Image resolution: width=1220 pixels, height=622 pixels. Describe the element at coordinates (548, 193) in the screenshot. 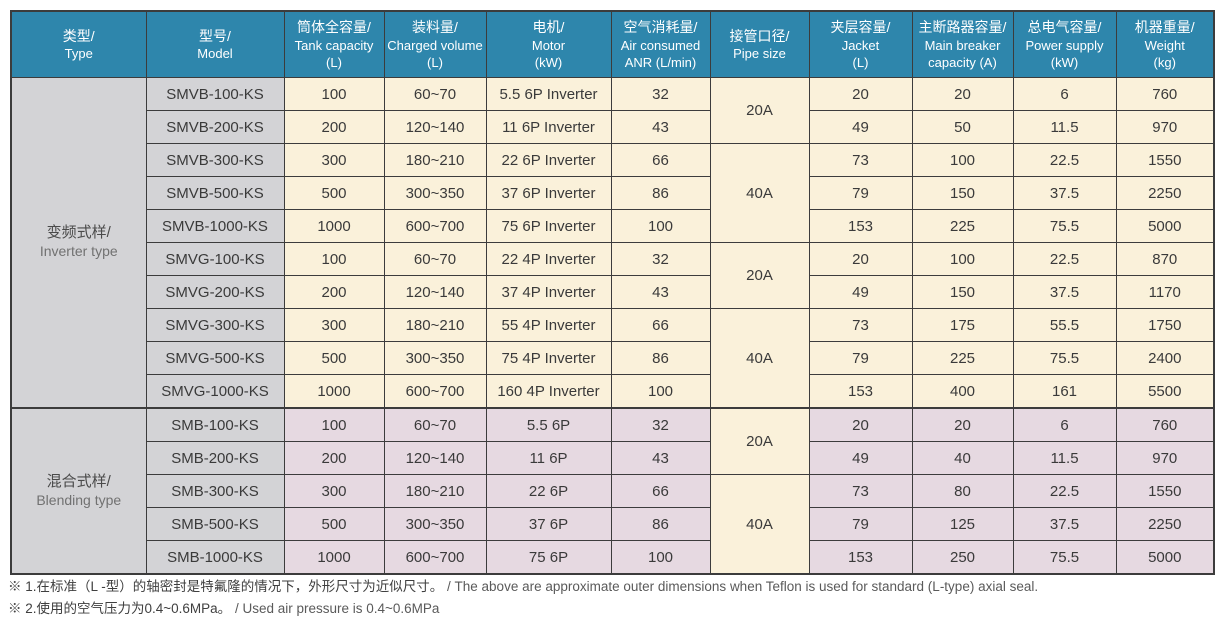

I see `cell-motor: 37 6P Inverter` at that location.